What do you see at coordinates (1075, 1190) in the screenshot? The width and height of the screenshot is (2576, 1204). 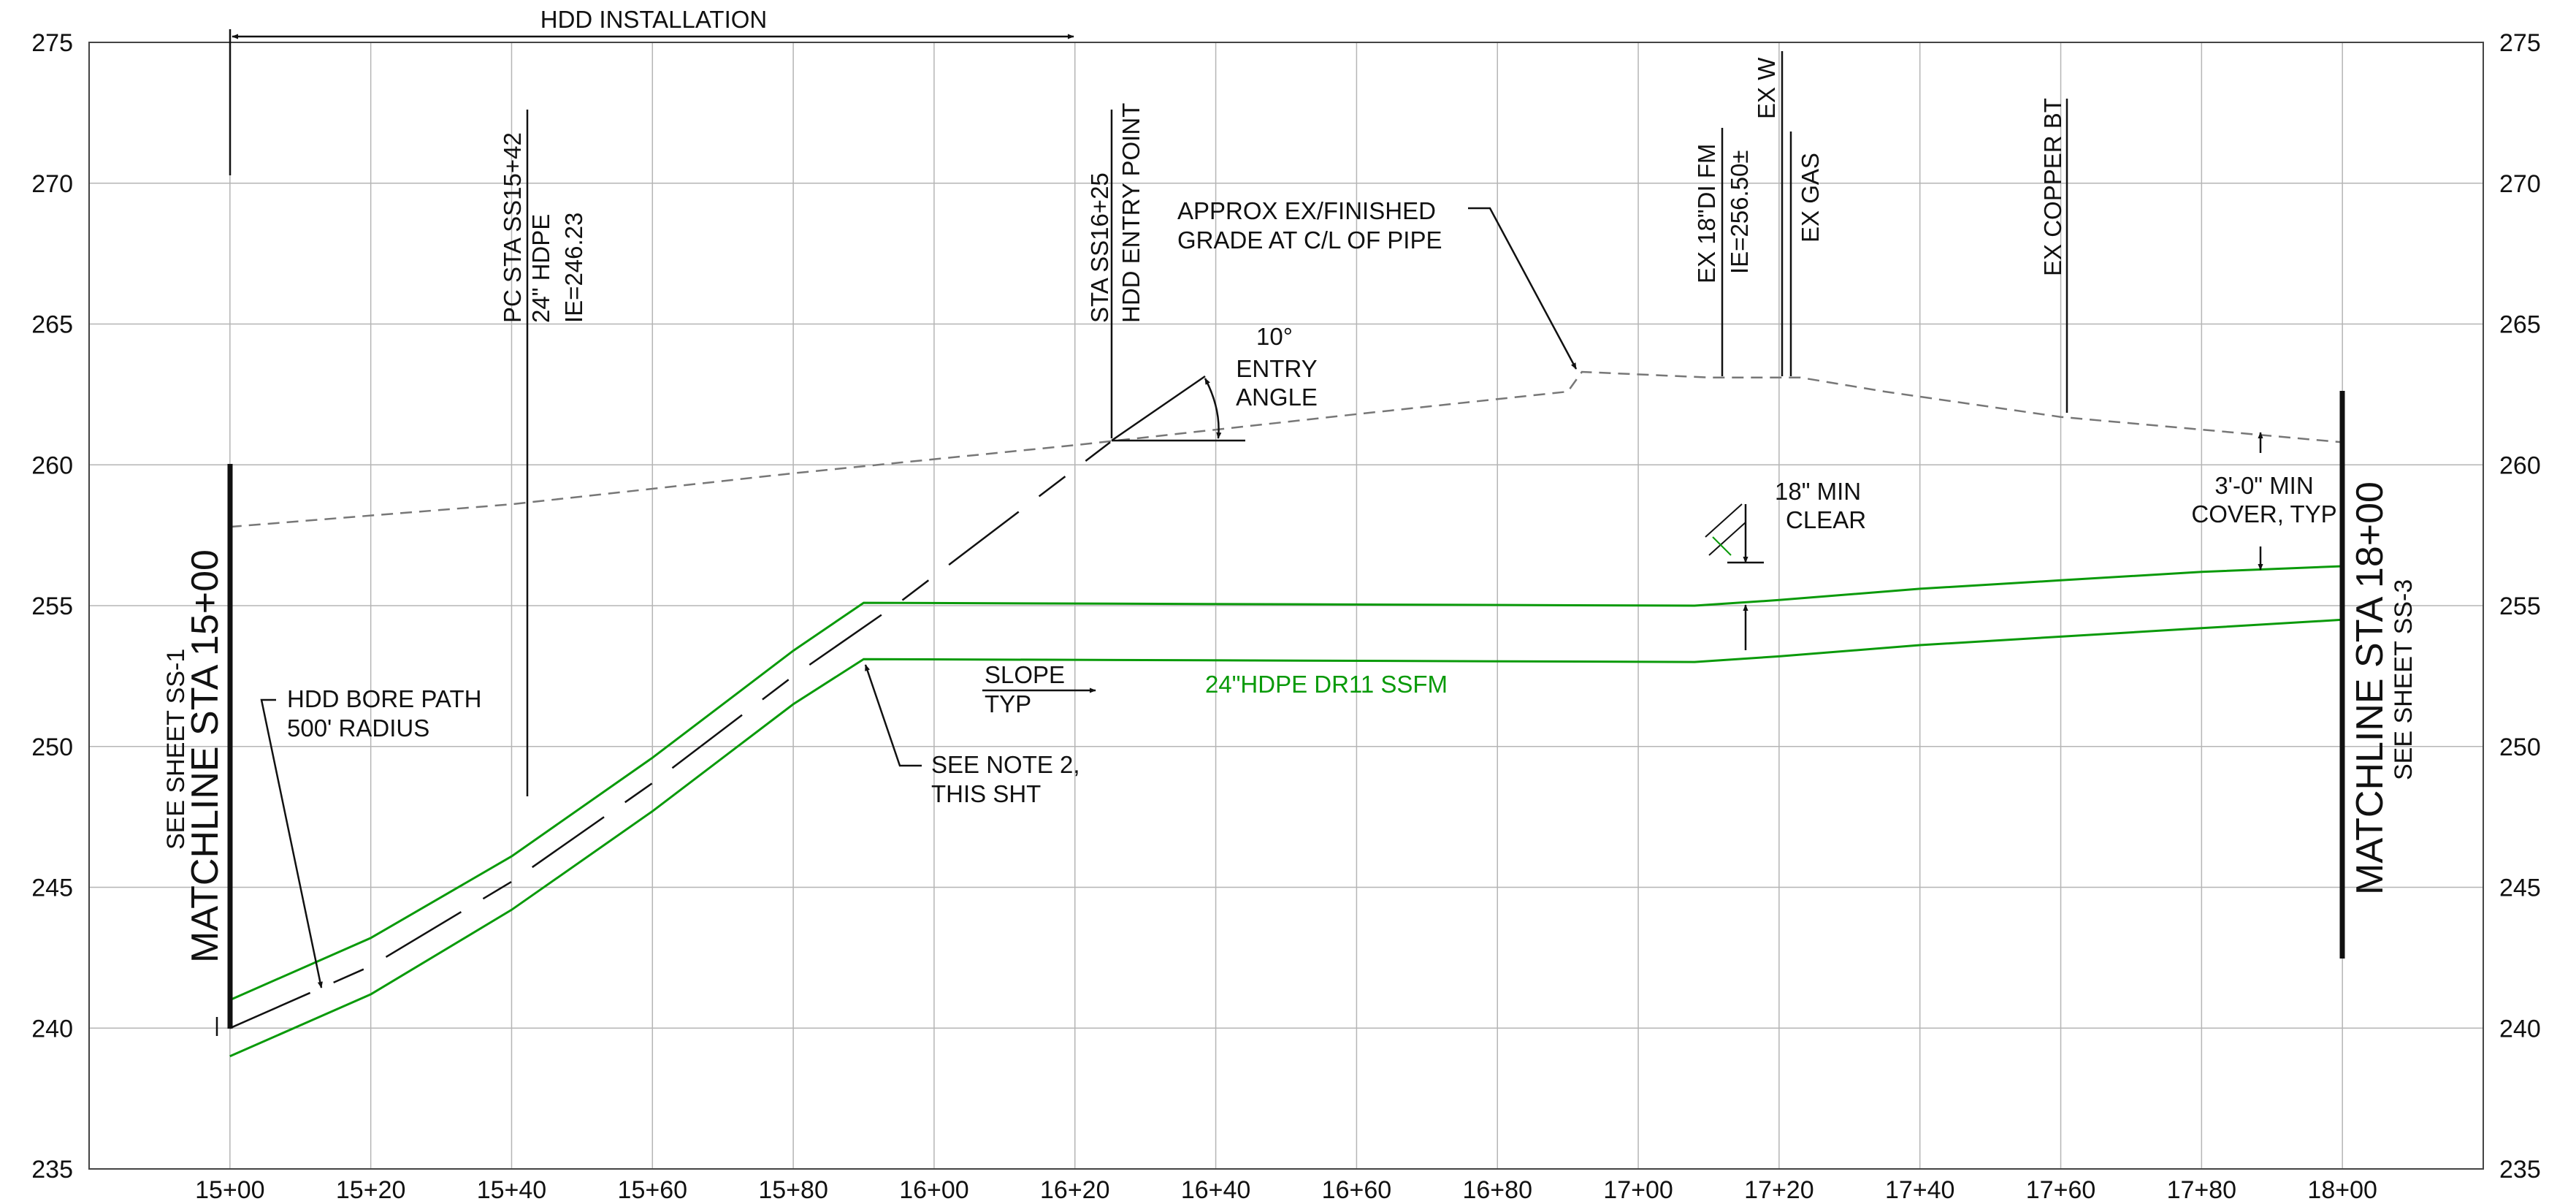 I see `x-tick-label: 16+20` at bounding box center [1075, 1190].